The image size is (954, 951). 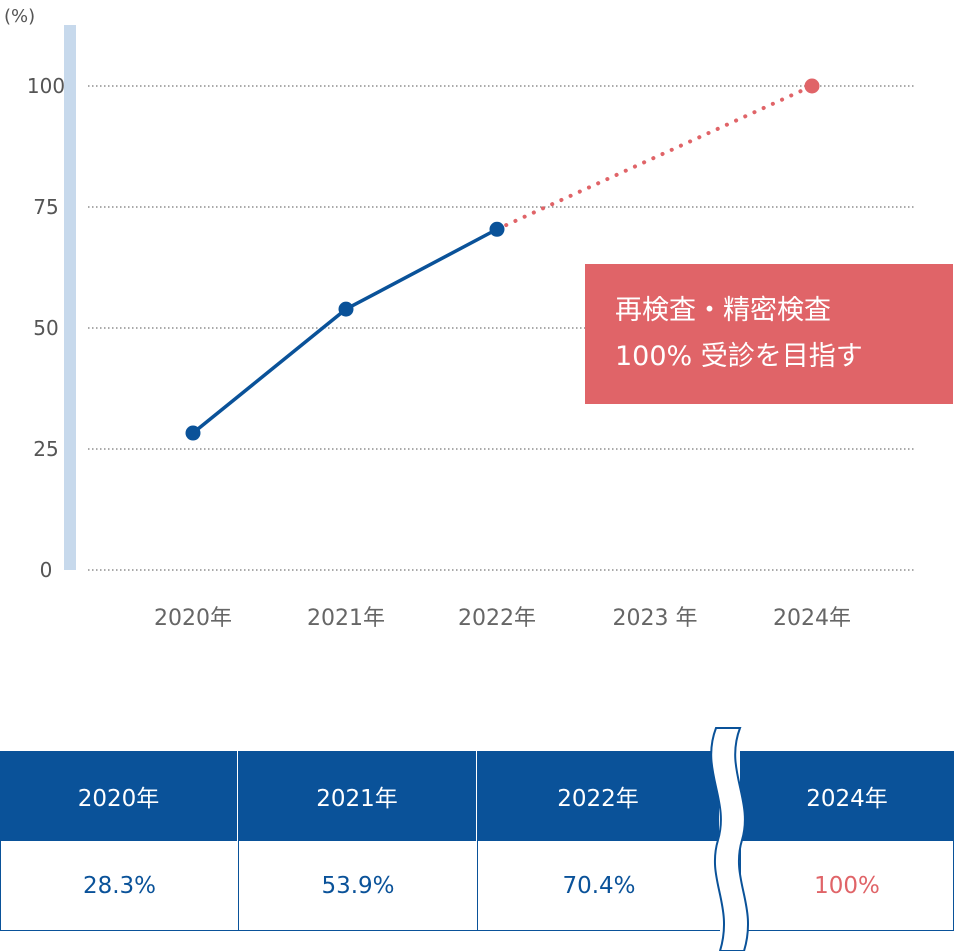 What do you see at coordinates (598, 886) in the screenshot?
I see `table-value-cell: 70.4%` at bounding box center [598, 886].